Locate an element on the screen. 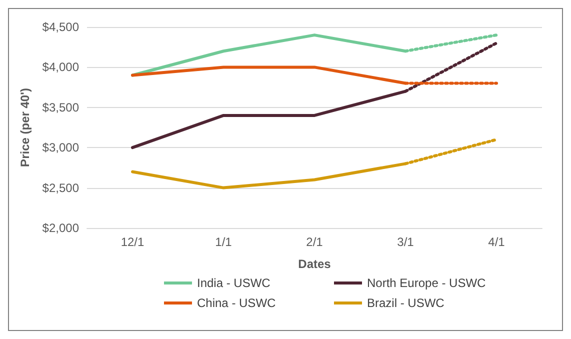  x-tick-label: 3/1 is located at coordinates (405, 242).